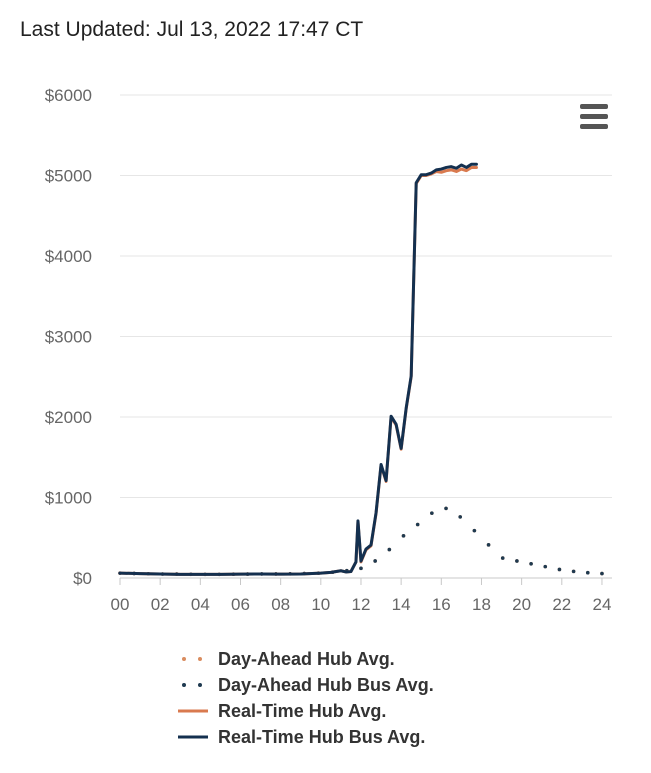 Image resolution: width=651 pixels, height=773 pixels. What do you see at coordinates (120, 604) in the screenshot?
I see `x-tick-label: 00` at bounding box center [120, 604].